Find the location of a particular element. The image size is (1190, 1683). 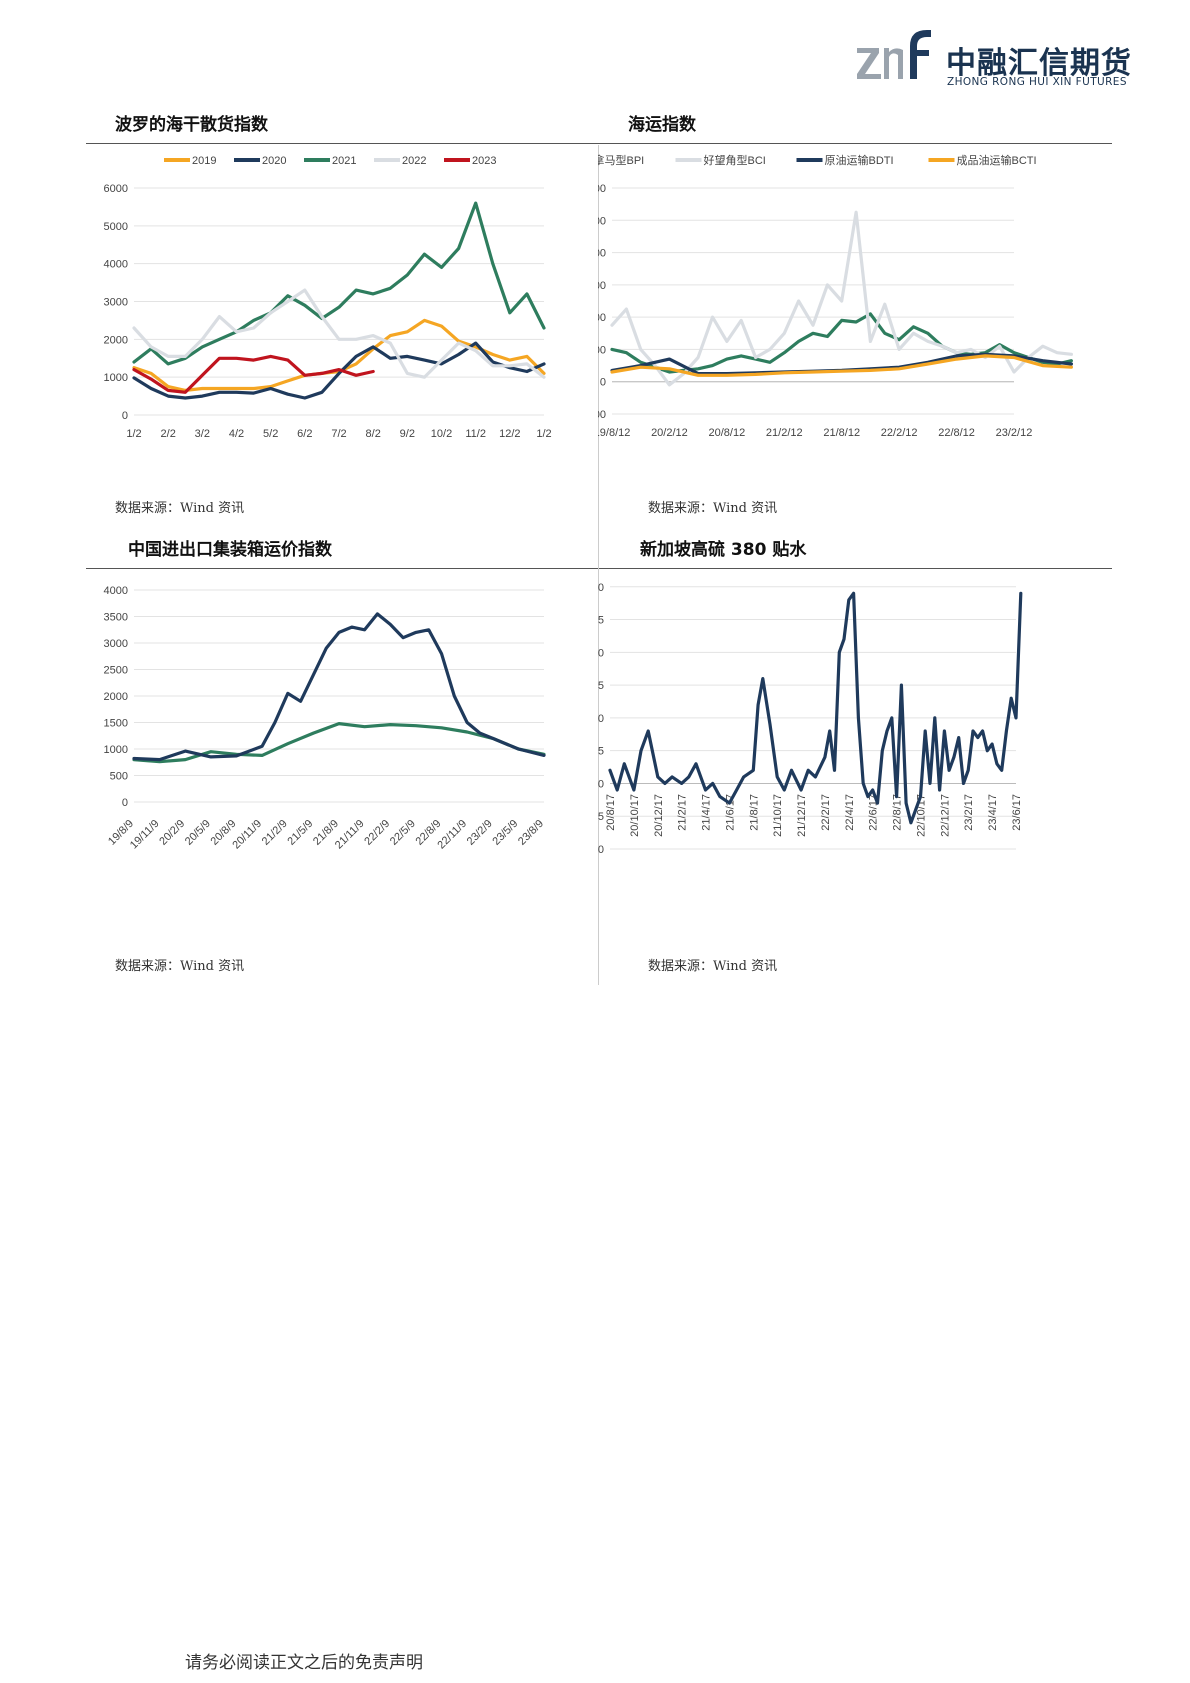

x-tick-label: 21/2/9 is located at coordinates (275, 833).